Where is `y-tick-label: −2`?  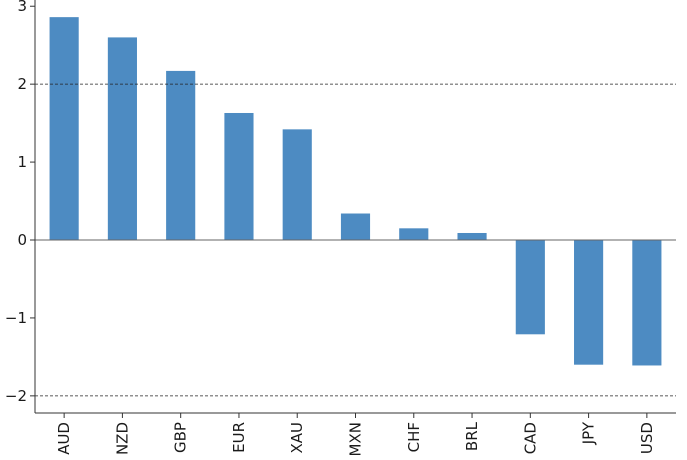
y-tick-label: −2 is located at coordinates (16, 396).